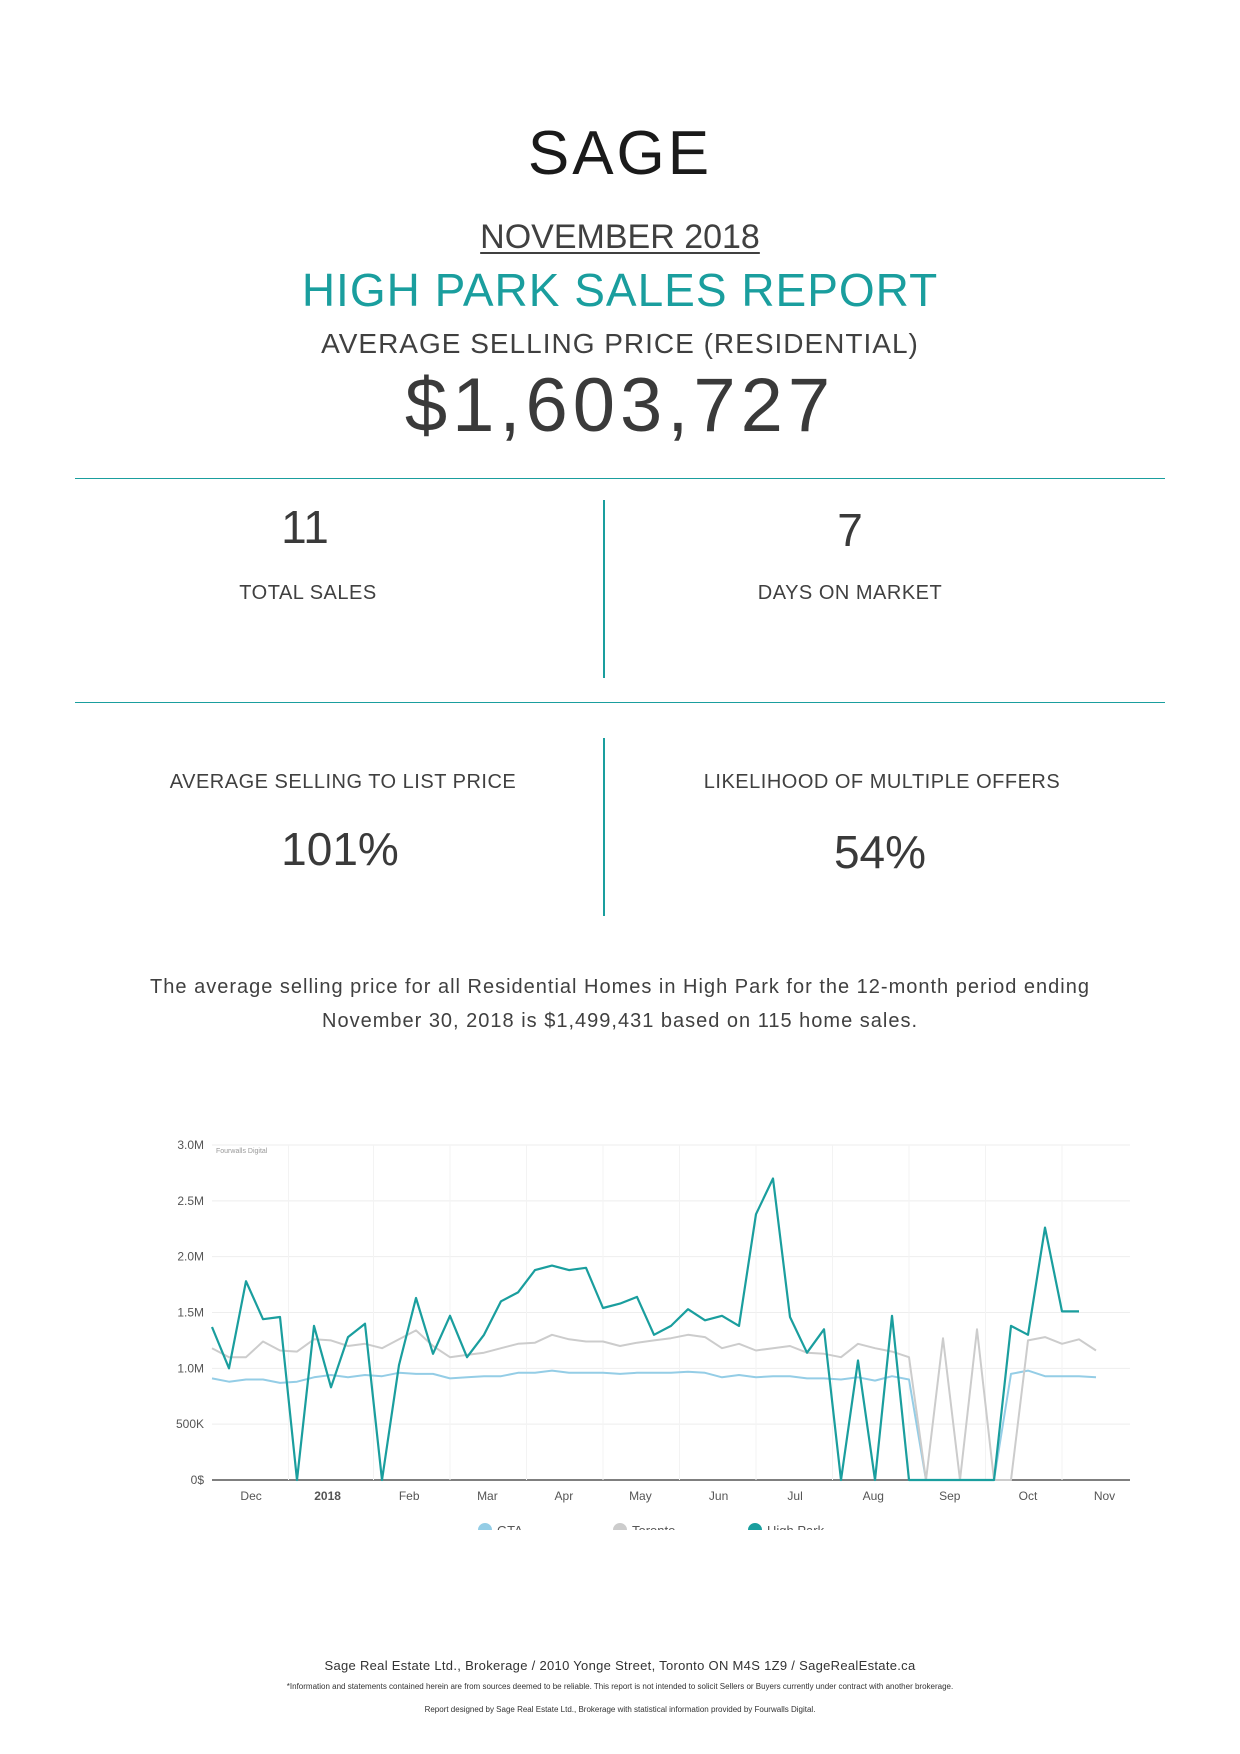 The image size is (1240, 1754). I want to click on total-sales-value: 11, so click(305, 527).